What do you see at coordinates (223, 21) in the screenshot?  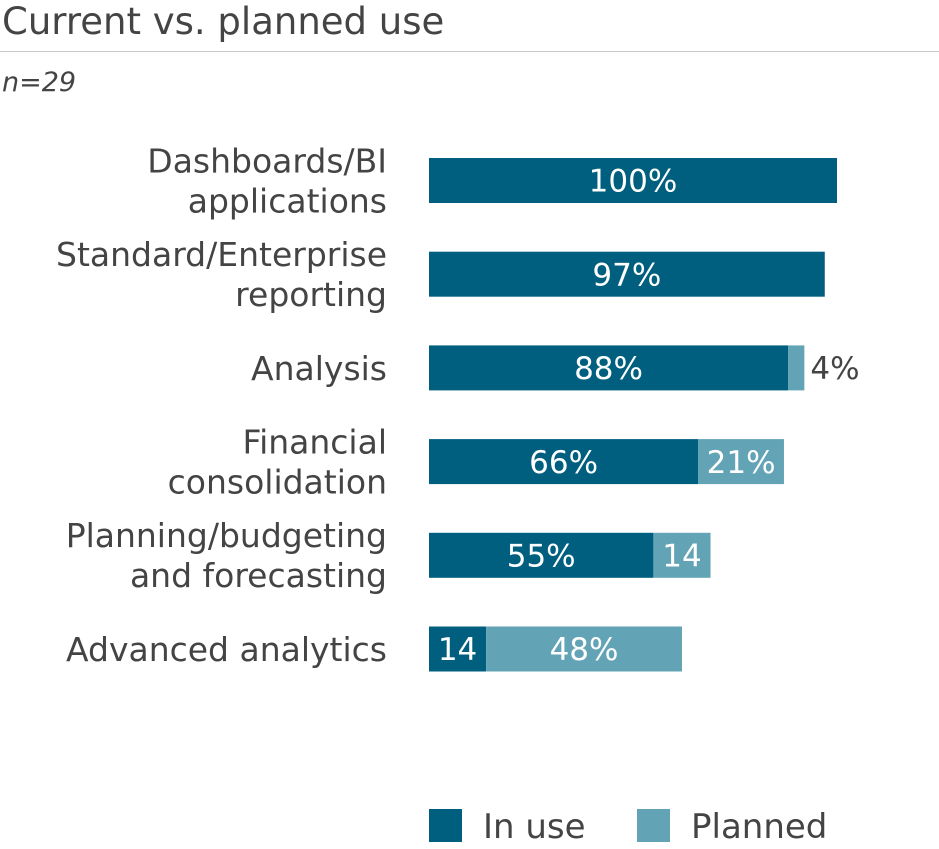 I see `chart-title: Current vs. planned use` at bounding box center [223, 21].